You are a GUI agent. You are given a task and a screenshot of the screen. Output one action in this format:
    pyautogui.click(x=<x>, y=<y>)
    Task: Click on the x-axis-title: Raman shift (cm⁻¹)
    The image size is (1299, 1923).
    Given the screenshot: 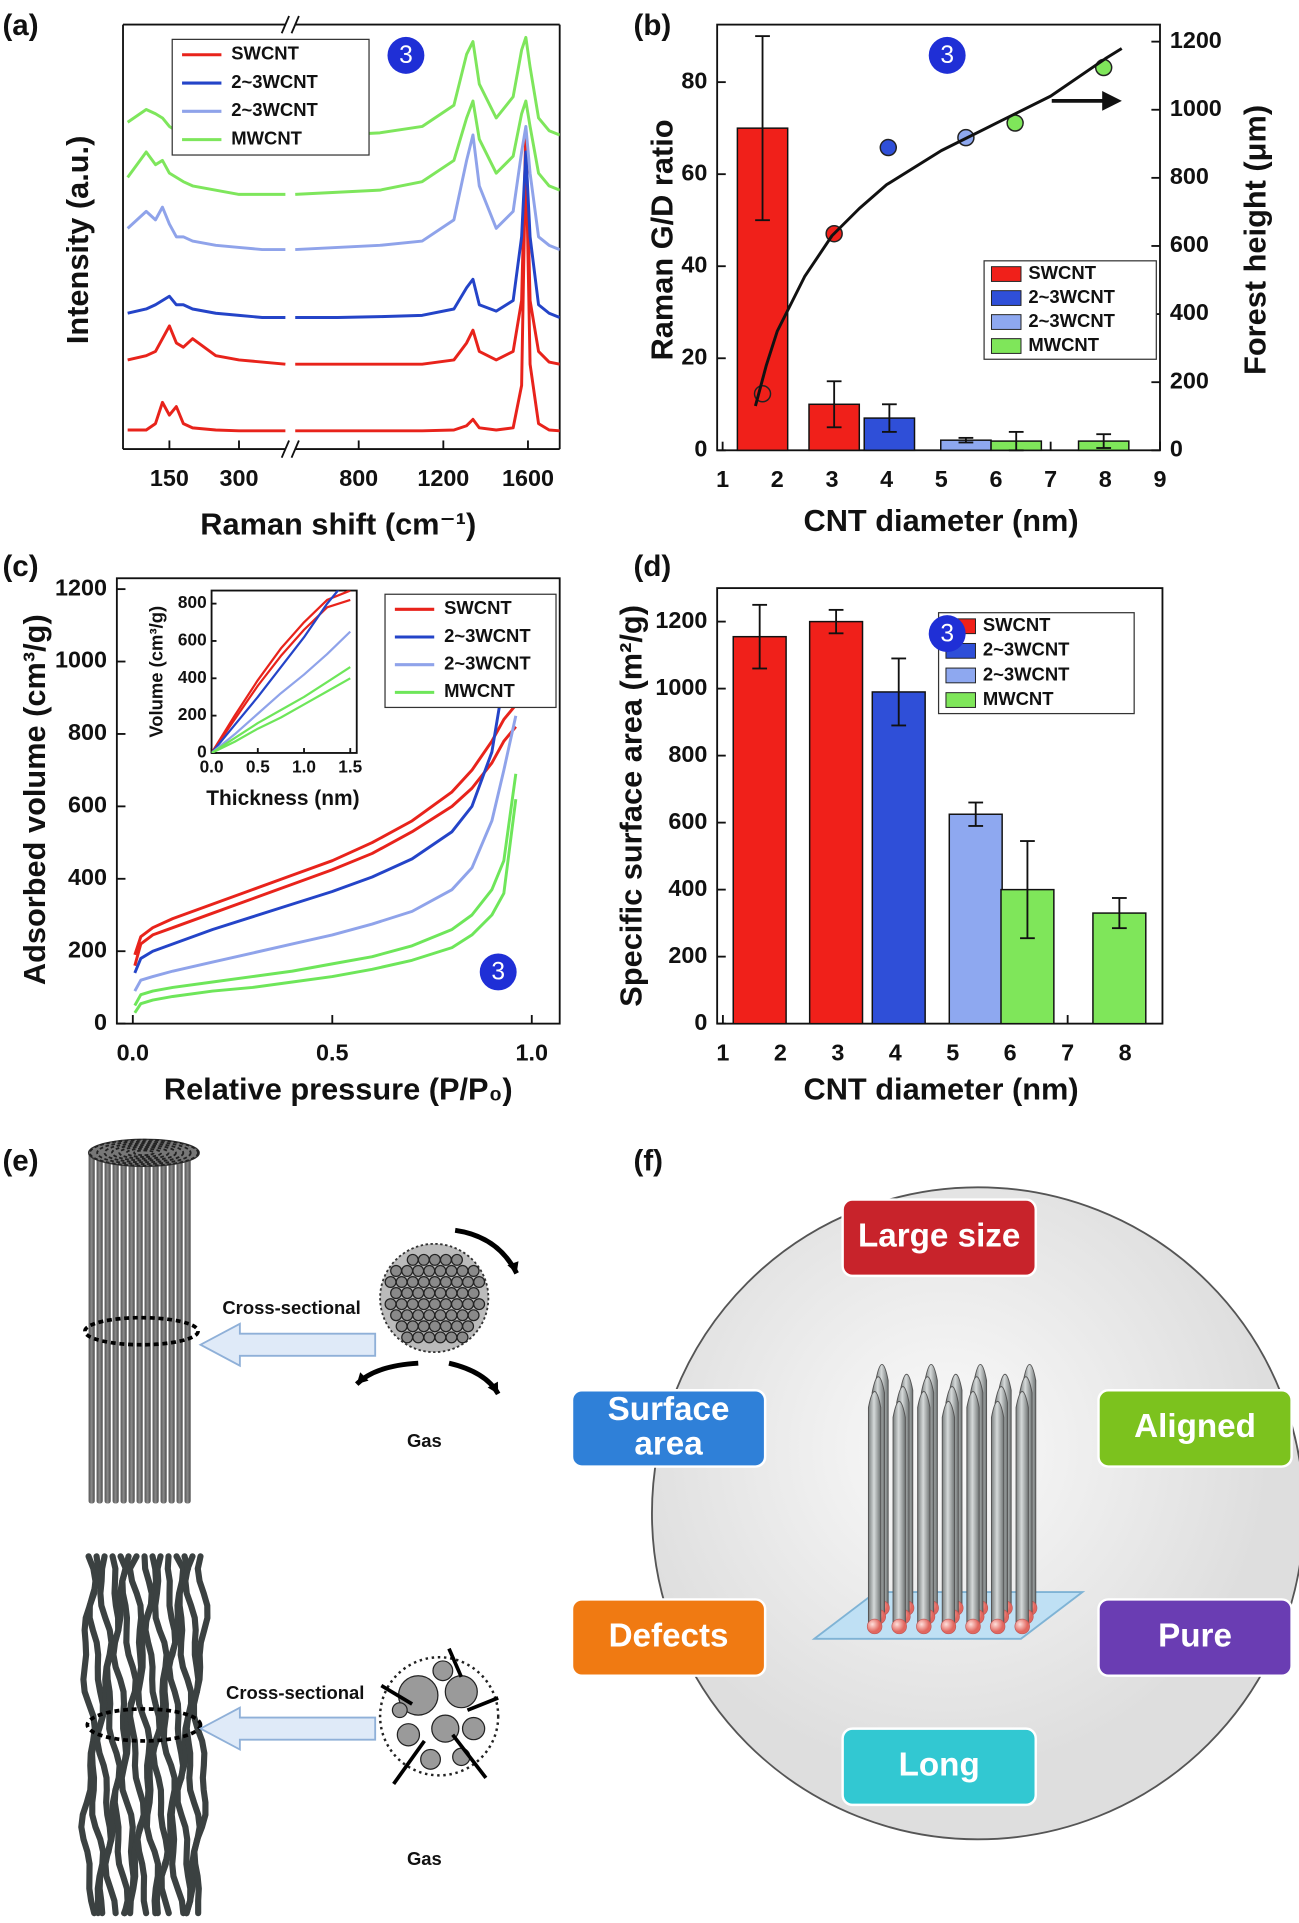 What is the action you would take?
    pyautogui.click(x=338, y=524)
    